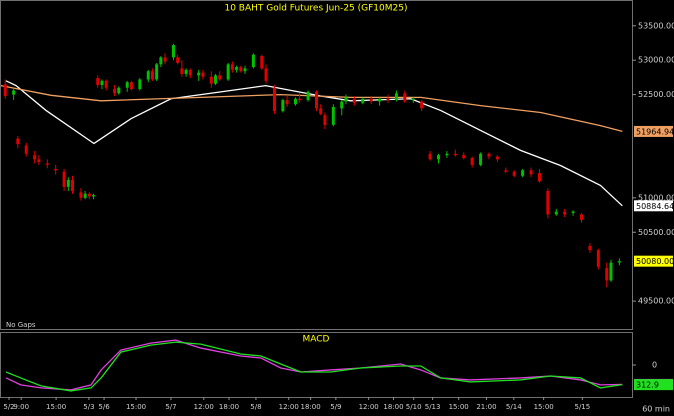  Describe the element at coordinates (255, 407) in the screenshot. I see `x-tick-label: 5/8` at that location.